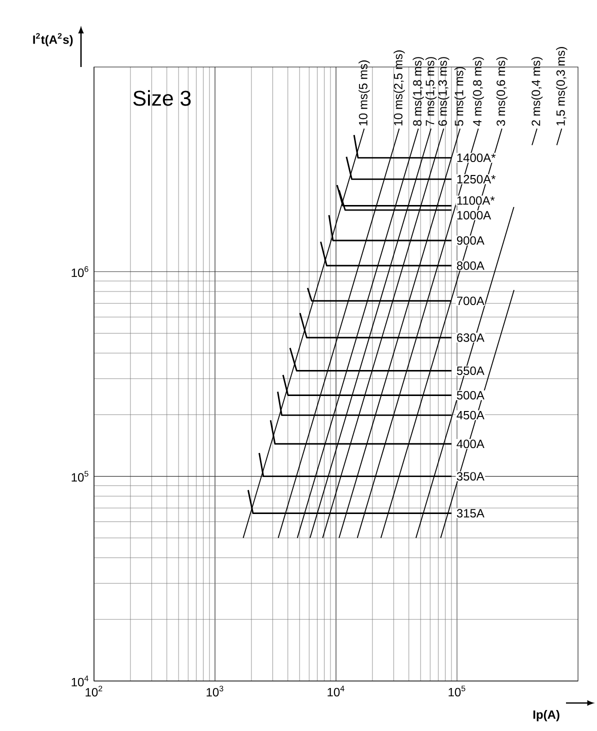 The height and width of the screenshot is (731, 597). What do you see at coordinates (364, 93) in the screenshot?
I see `text: 10 ms(5 ms)` at bounding box center [364, 93].